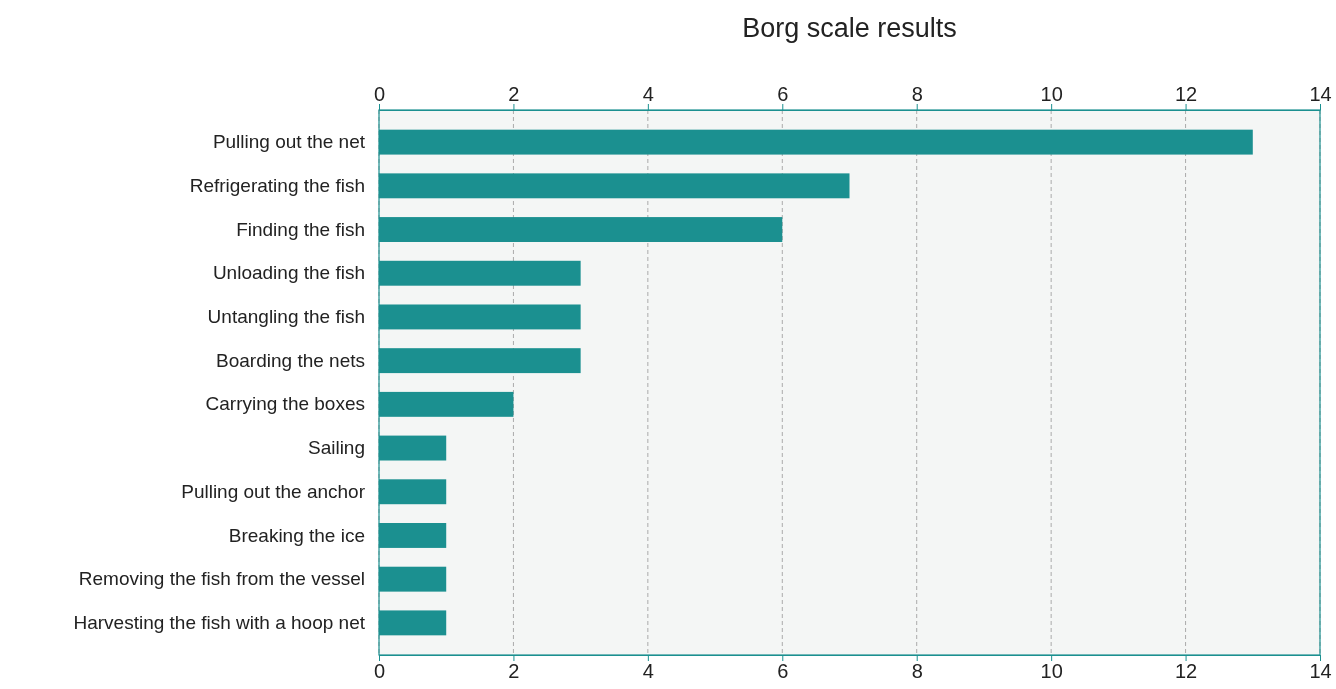  Describe the element at coordinates (1186, 94) in the screenshot. I see `x-tick-label: 12` at that location.